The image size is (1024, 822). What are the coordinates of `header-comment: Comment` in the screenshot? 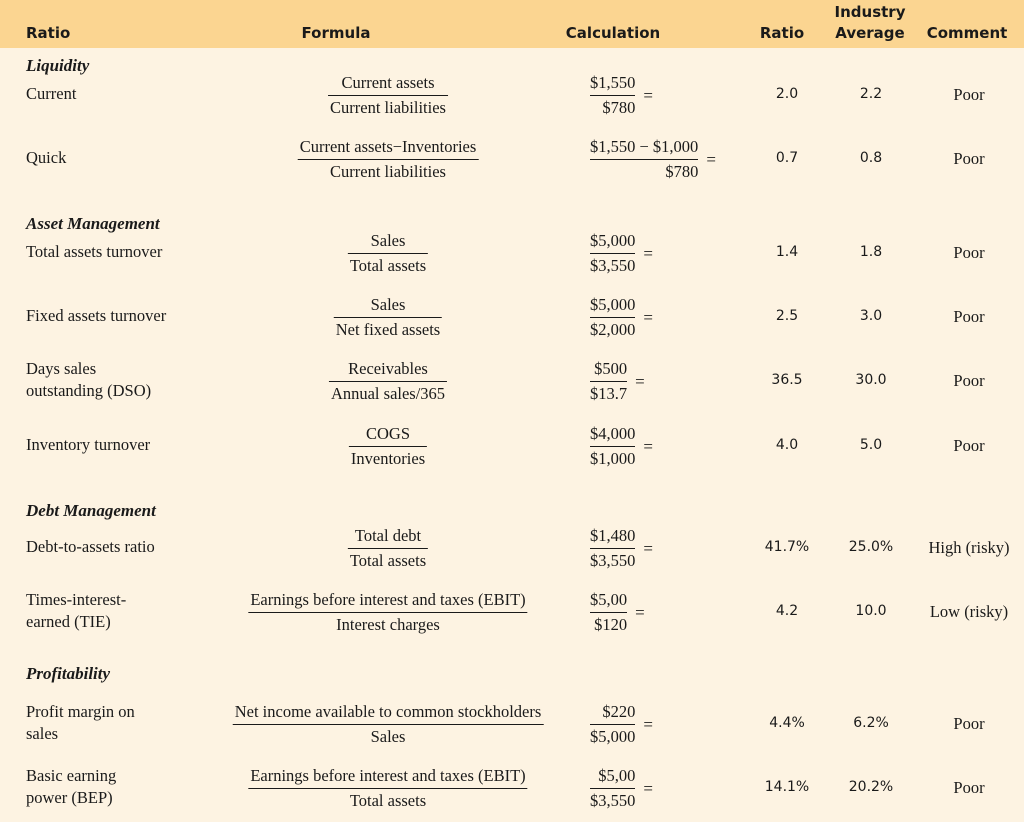 It's located at (967, 33).